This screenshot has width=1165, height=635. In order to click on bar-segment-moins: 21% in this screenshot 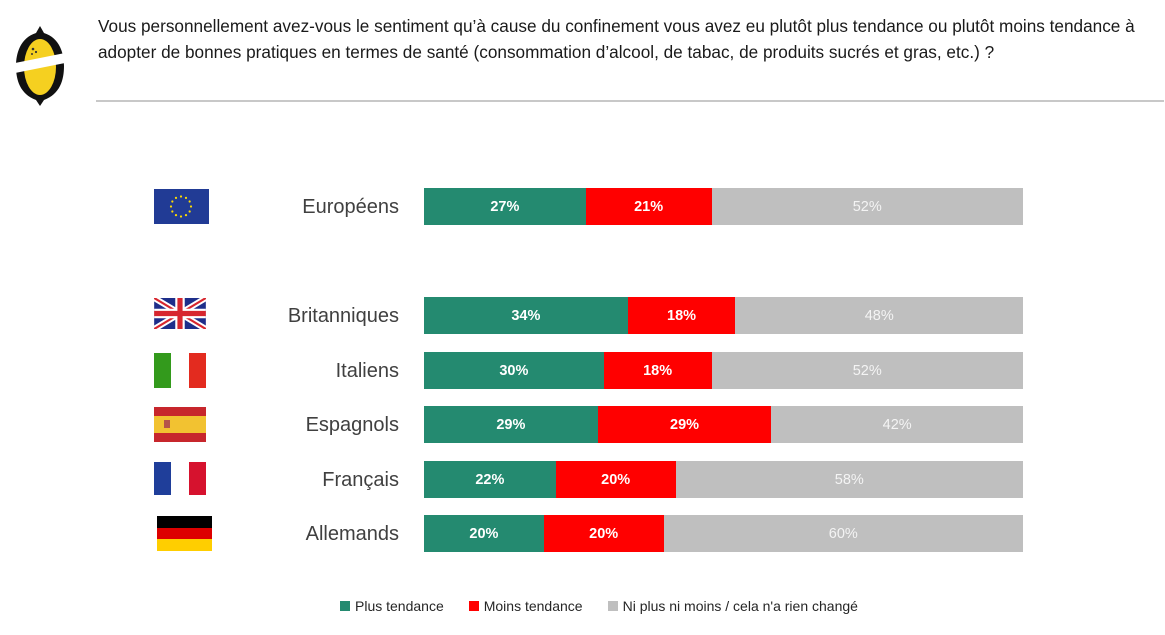, I will do `click(648, 206)`.